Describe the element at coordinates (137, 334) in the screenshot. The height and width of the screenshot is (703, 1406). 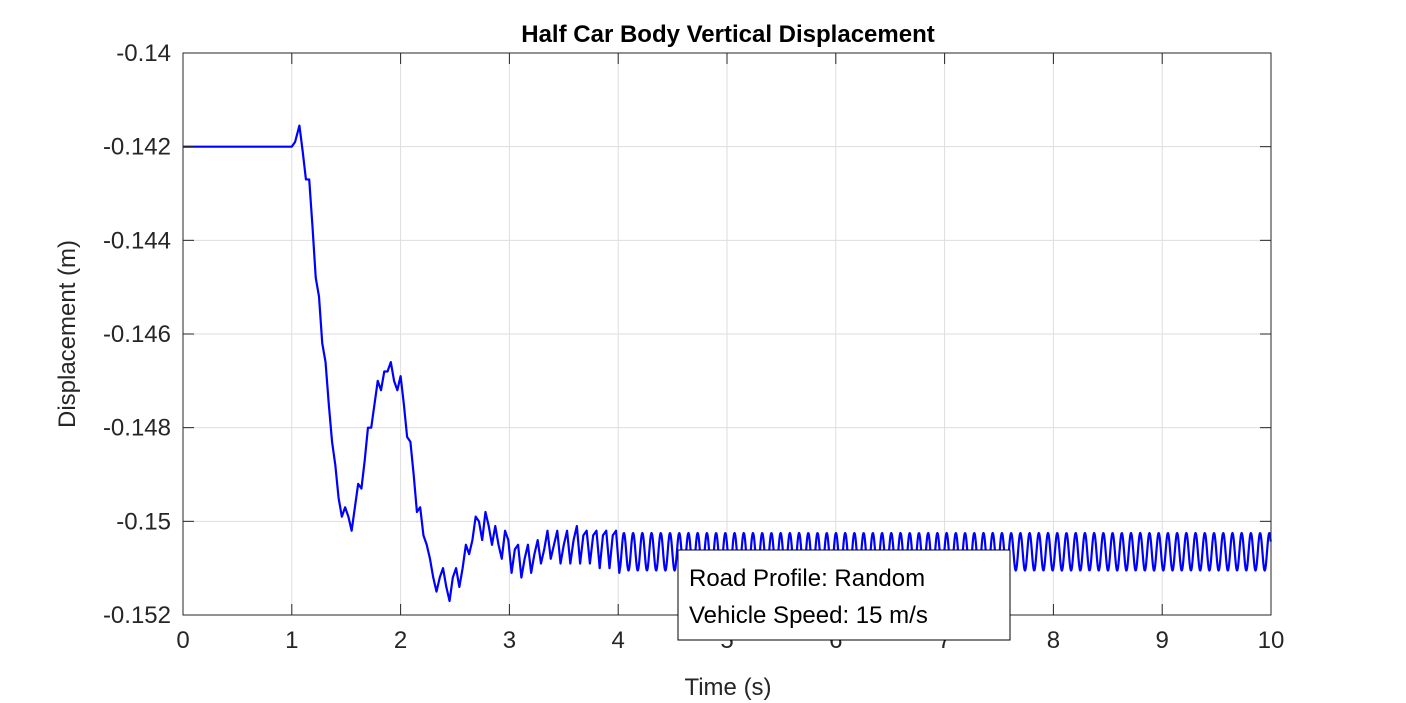
I see `y-tick-label: -0.146` at that location.